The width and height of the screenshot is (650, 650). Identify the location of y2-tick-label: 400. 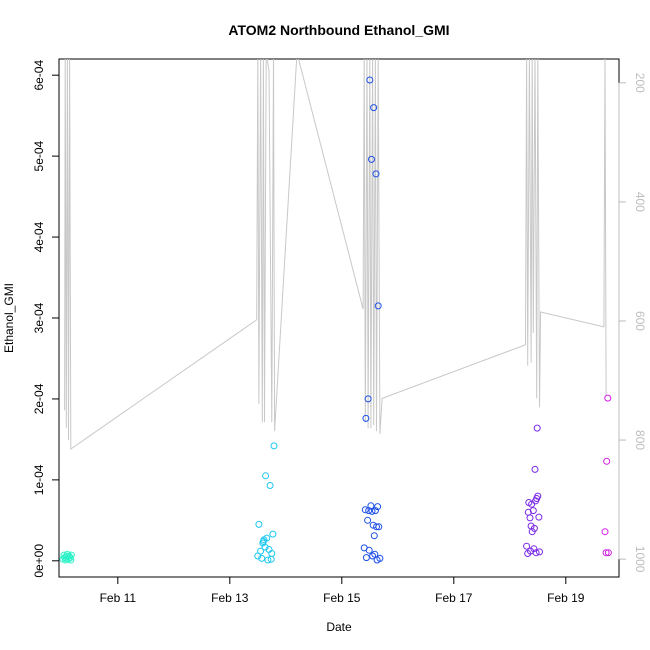
(640, 202).